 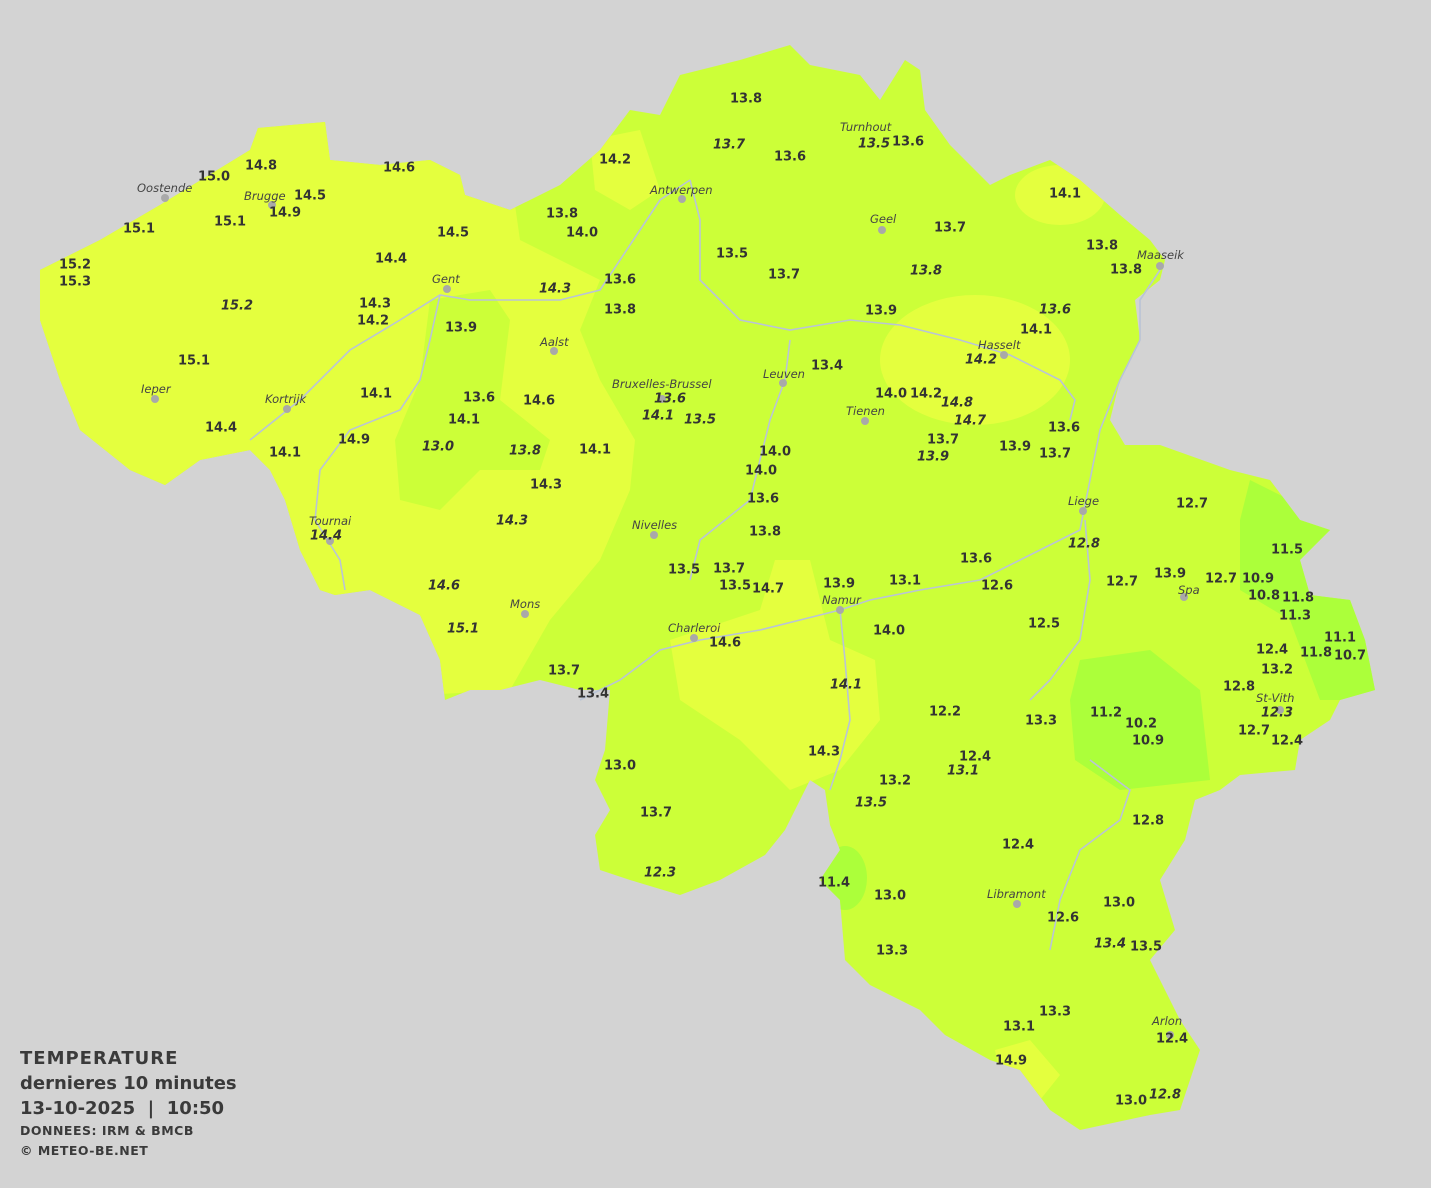 I want to click on city-hasselt: Hasselt, so click(x=999, y=348).